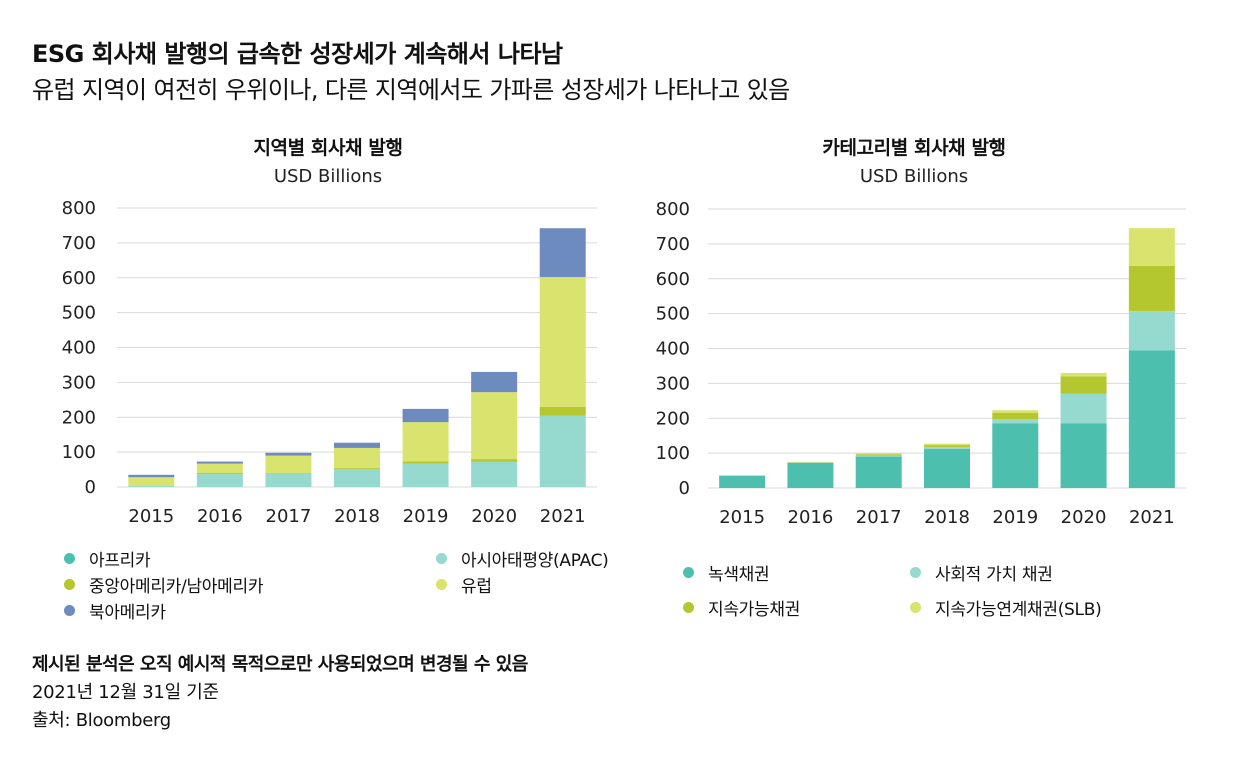 The height and width of the screenshot is (778, 1236). What do you see at coordinates (673, 383) in the screenshot?
I see `chart-2-ytick-label: 300` at bounding box center [673, 383].